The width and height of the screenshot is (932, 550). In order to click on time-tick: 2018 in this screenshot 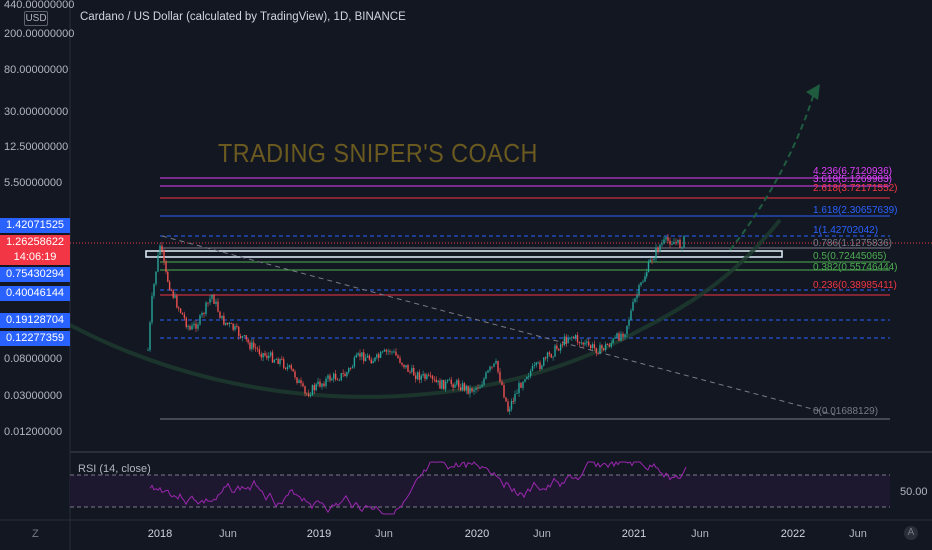, I will do `click(160, 534)`.